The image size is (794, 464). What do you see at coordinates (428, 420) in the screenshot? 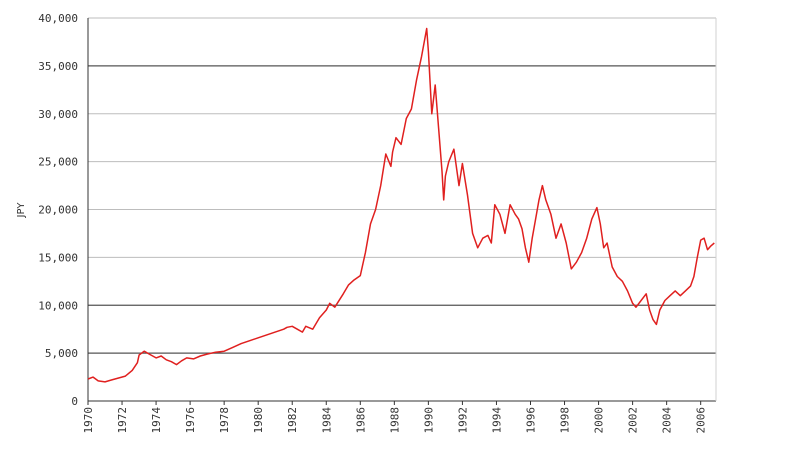
I see `x-tick-label: 1990` at bounding box center [428, 420].